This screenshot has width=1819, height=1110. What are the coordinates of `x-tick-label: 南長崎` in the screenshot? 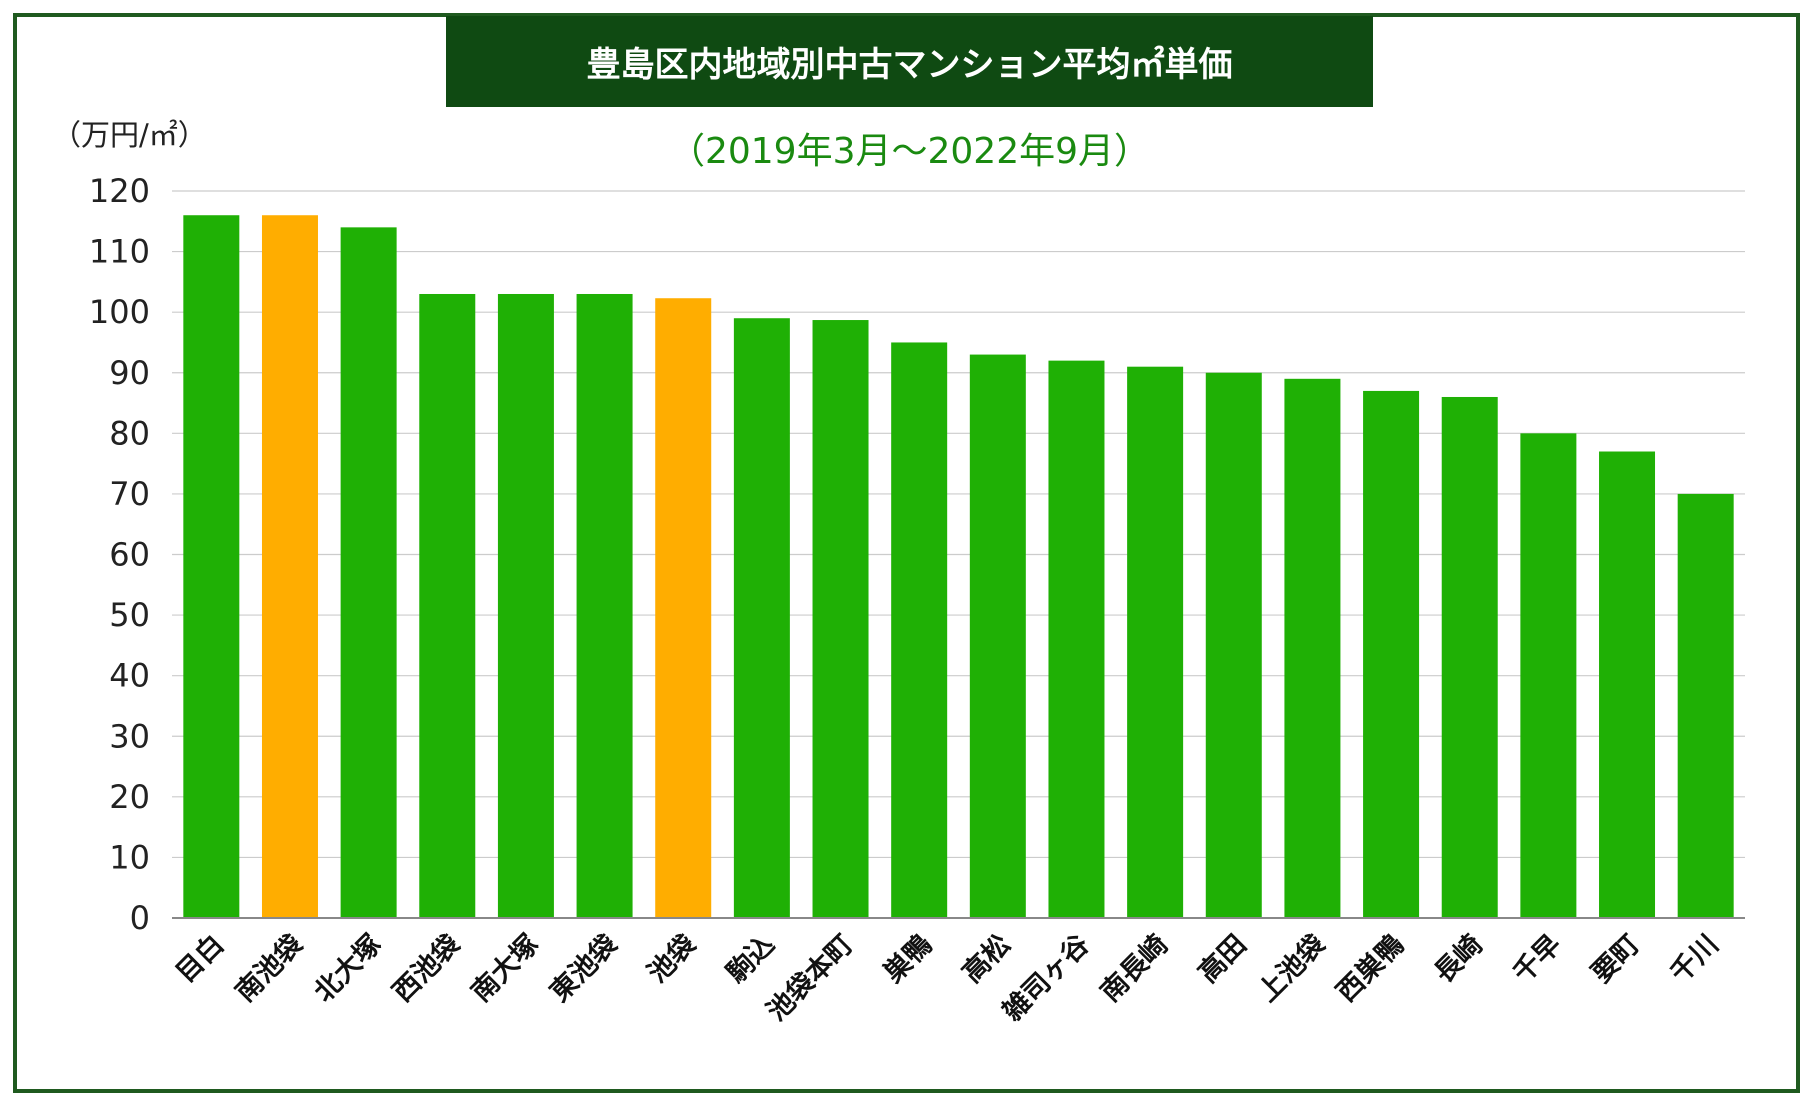 It's located at (1134, 968).